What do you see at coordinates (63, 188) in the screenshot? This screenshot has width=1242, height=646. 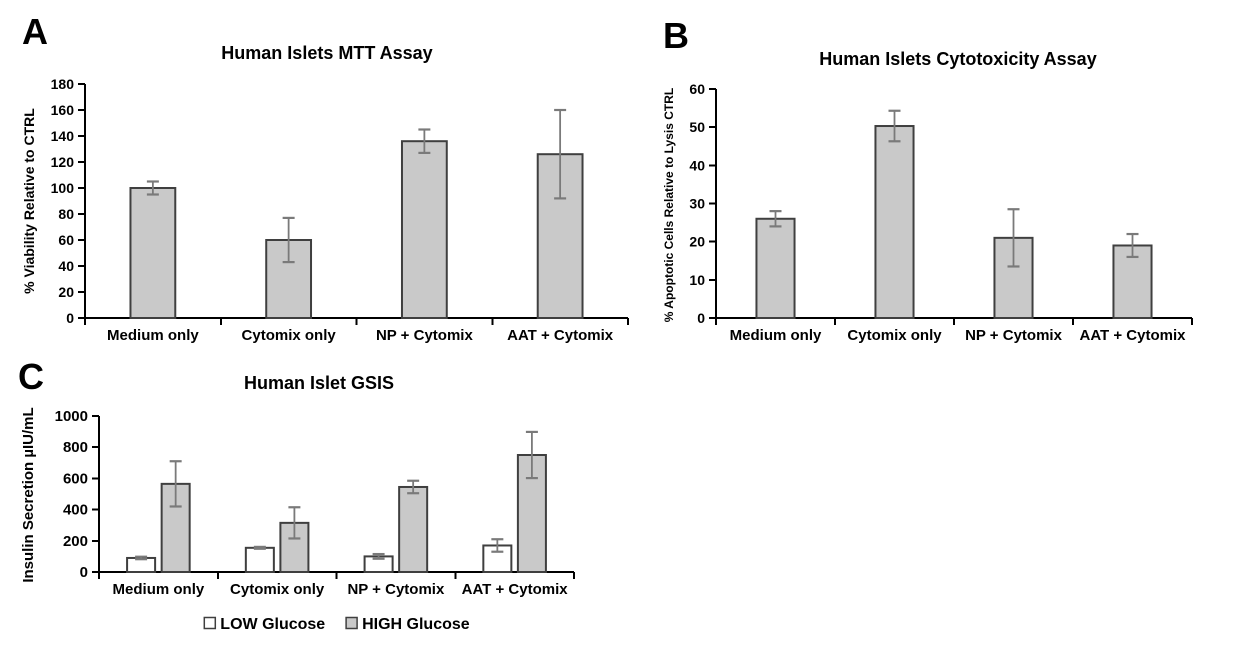 I see `y-tick-label: 100` at bounding box center [63, 188].